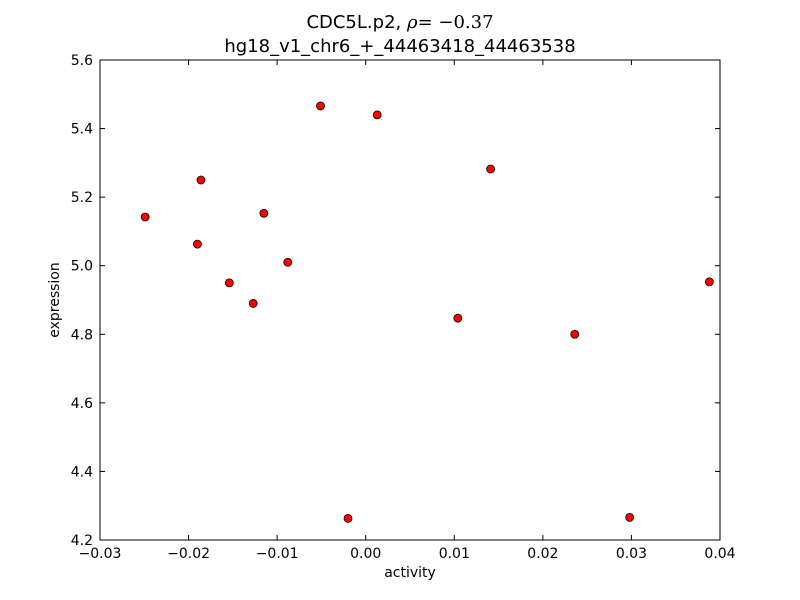 The image size is (800, 600). What do you see at coordinates (455, 22) in the screenshot?
I see `chart-title-rho-value: = −0.37` at bounding box center [455, 22].